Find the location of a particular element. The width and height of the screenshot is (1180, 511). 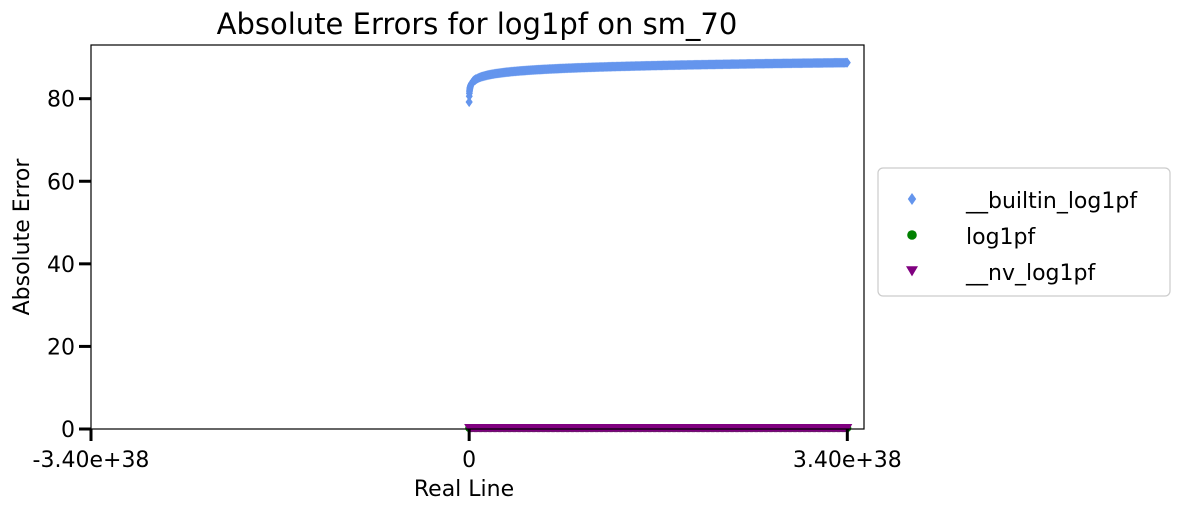

x-axis: -3.40e+38 0 3.40e+38 is located at coordinates (467, 451).